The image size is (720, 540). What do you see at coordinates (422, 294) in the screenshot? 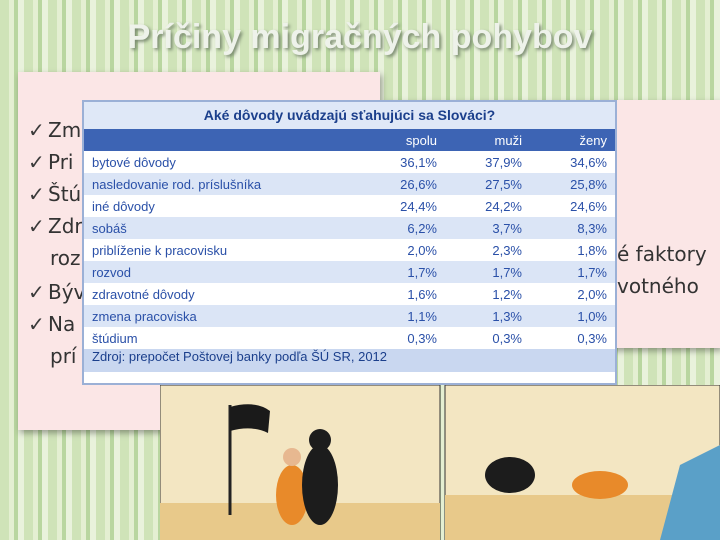
I see `value-cell: 1,6%` at bounding box center [422, 294].